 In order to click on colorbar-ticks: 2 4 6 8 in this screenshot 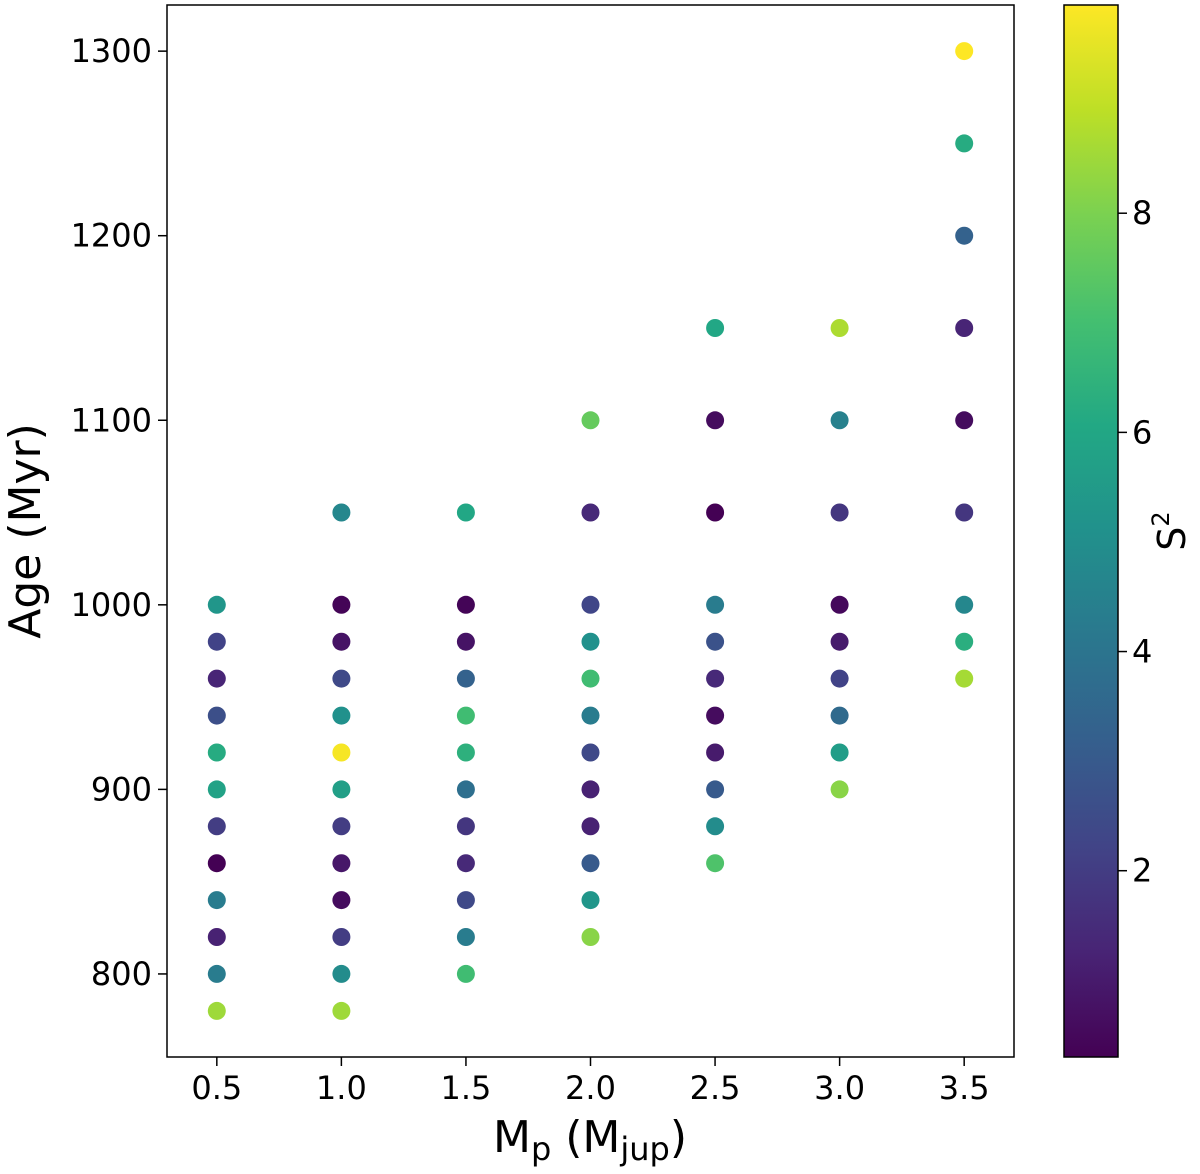, I will do `click(1135, 542)`.